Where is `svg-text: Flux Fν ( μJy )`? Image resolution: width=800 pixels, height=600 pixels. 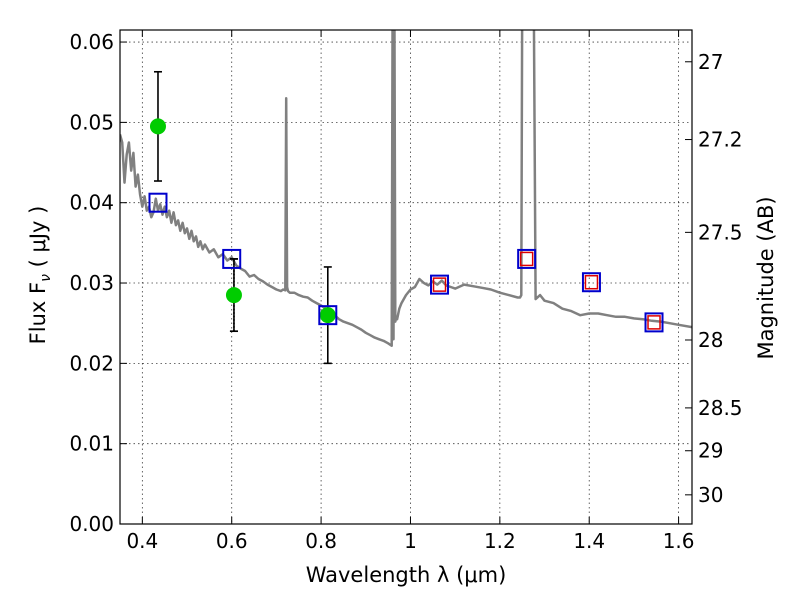
svg-text: Flux Fν ( μJy ) is located at coordinates (40, 275).